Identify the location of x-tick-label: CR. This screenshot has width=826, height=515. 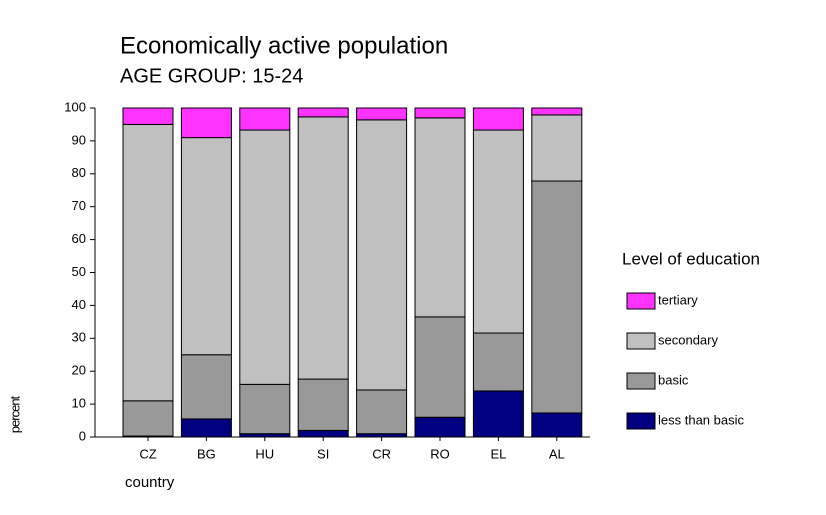
(381, 453).